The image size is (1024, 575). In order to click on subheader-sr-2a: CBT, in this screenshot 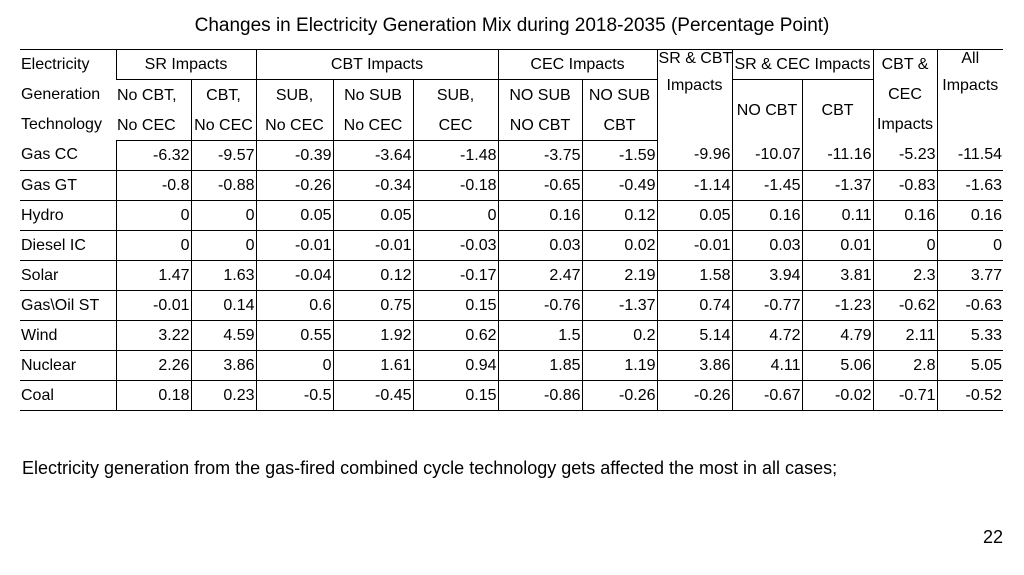, I will do `click(223, 95)`.